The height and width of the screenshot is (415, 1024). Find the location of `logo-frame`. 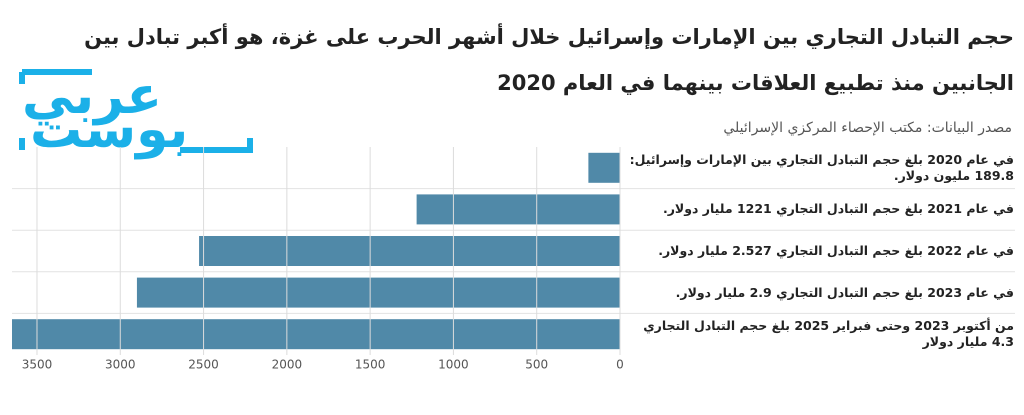

logo-frame is located at coordinates (136, 111).